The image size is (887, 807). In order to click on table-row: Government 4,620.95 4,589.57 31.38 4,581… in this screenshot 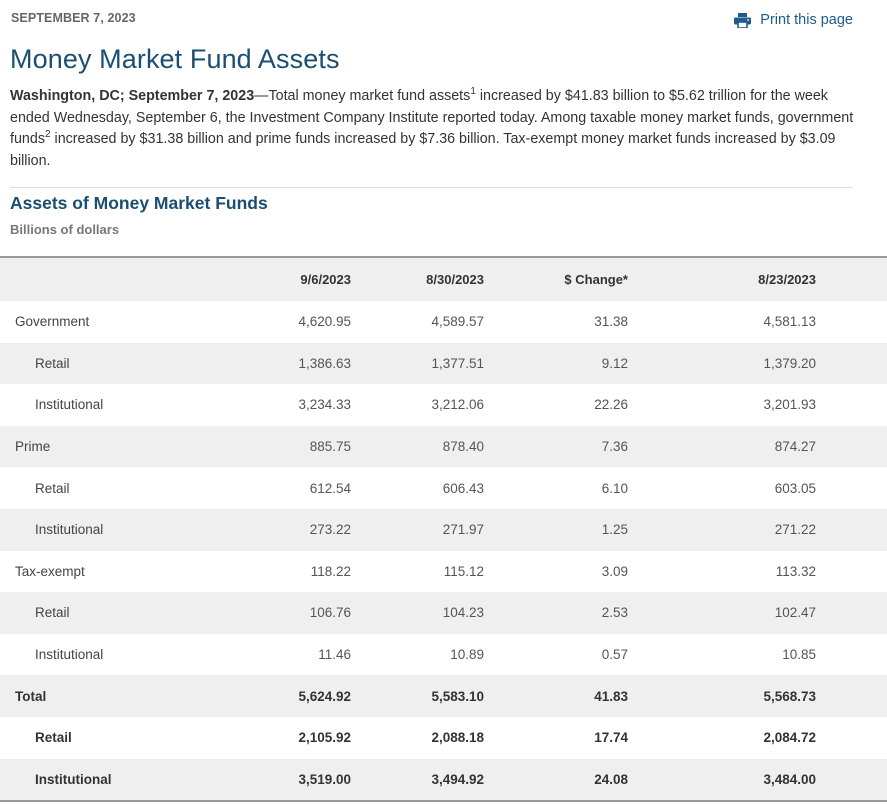, I will do `click(443, 322)`.